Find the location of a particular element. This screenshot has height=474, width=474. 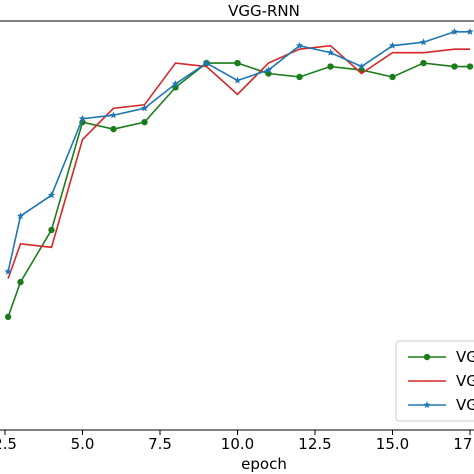

ticks-layer: 2.5 5.0 7.5 10.0 12.5 15.0 17.5 is located at coordinates (237, 441).